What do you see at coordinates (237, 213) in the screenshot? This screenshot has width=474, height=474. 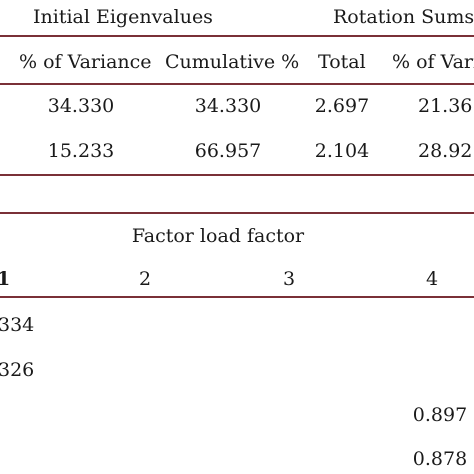 I see `loading-top-rule` at bounding box center [237, 213].